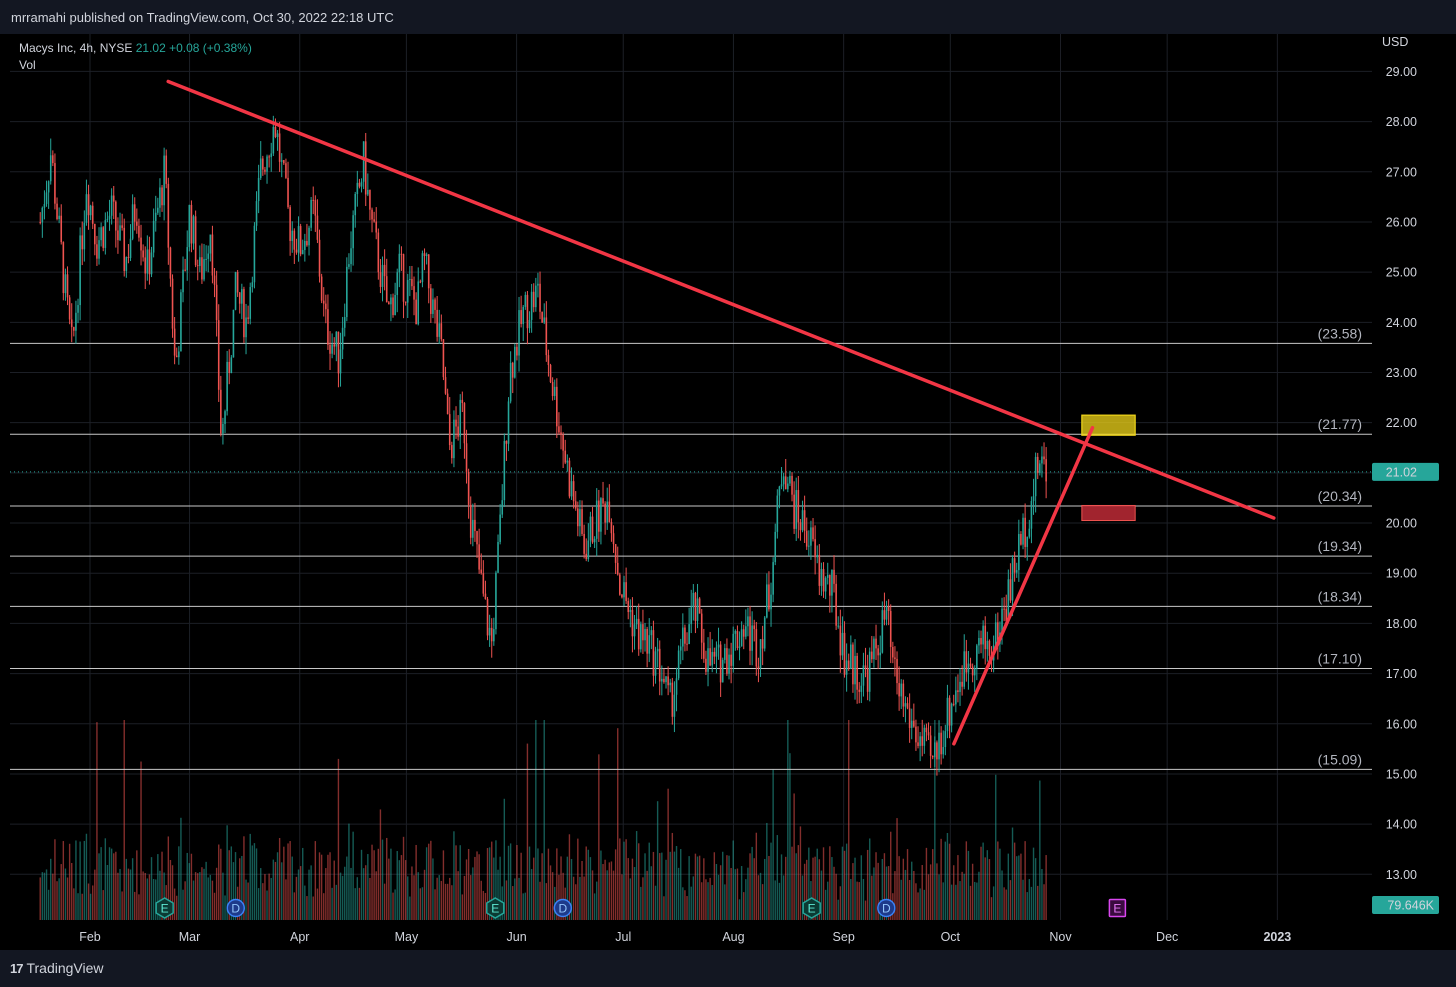 The width and height of the screenshot is (1456, 987). I want to click on earnings-marker-shape, so click(495, 908).